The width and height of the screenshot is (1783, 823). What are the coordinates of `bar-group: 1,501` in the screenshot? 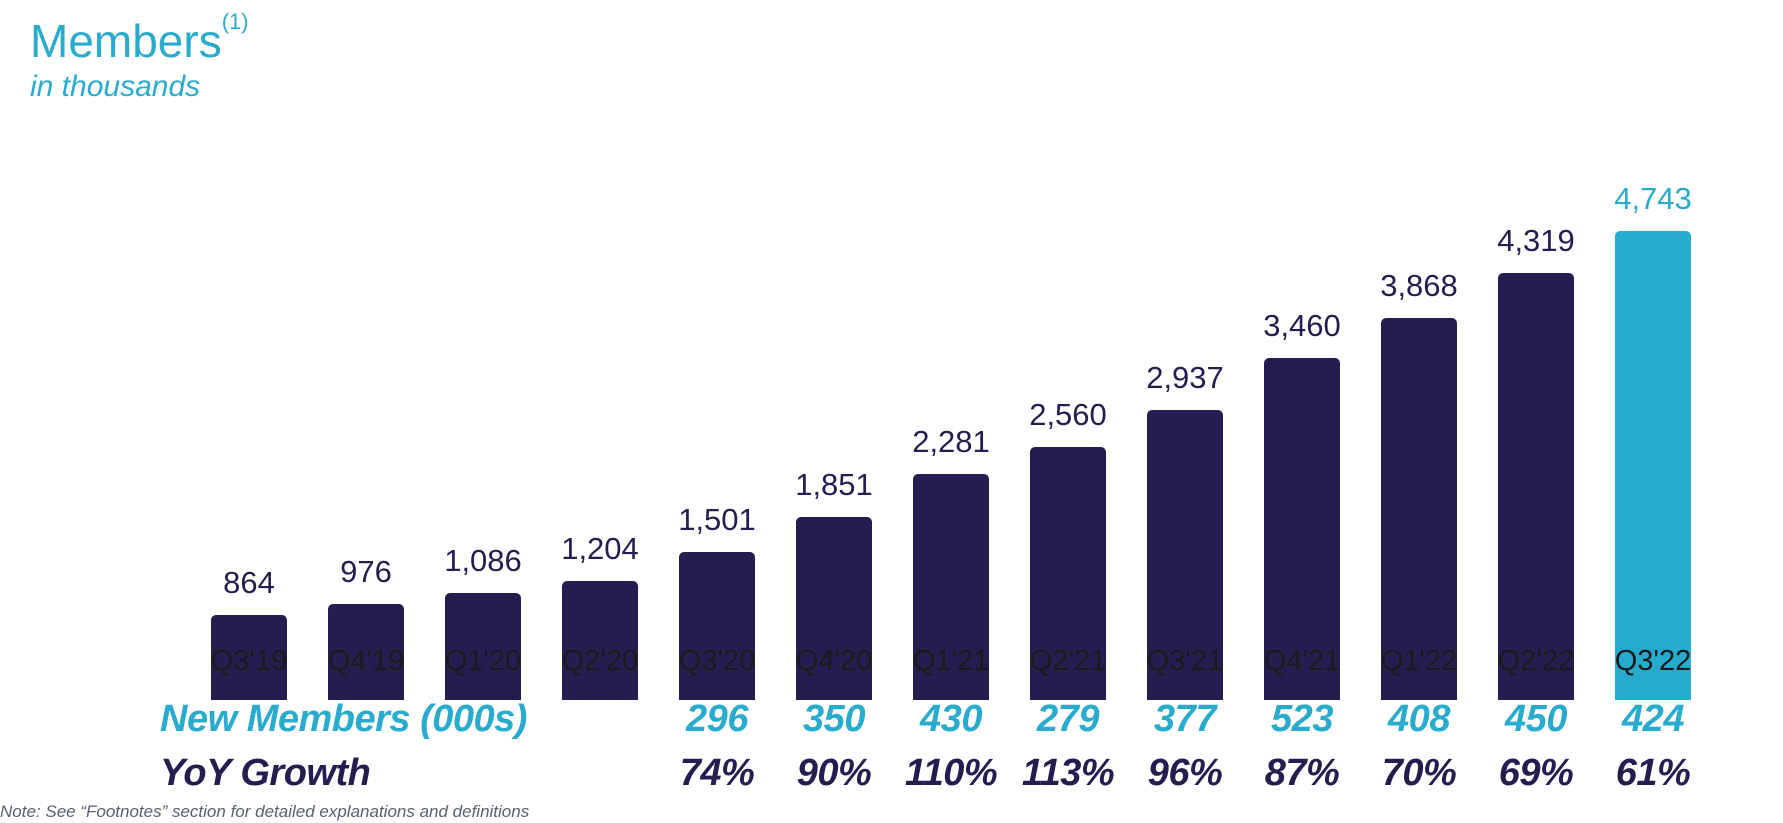 It's located at (717, 381).